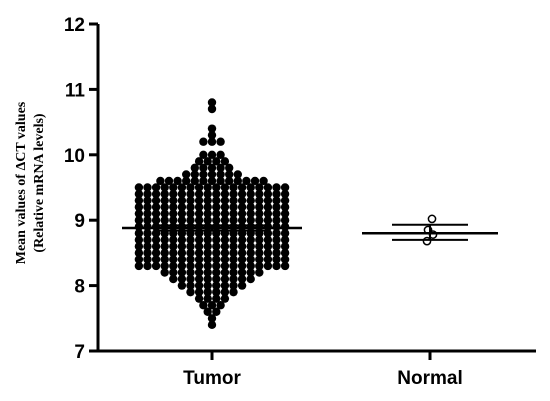 This screenshot has width=550, height=401. I want to click on y-ticks: 7 8 9 10 11 12, so click(81, 189).